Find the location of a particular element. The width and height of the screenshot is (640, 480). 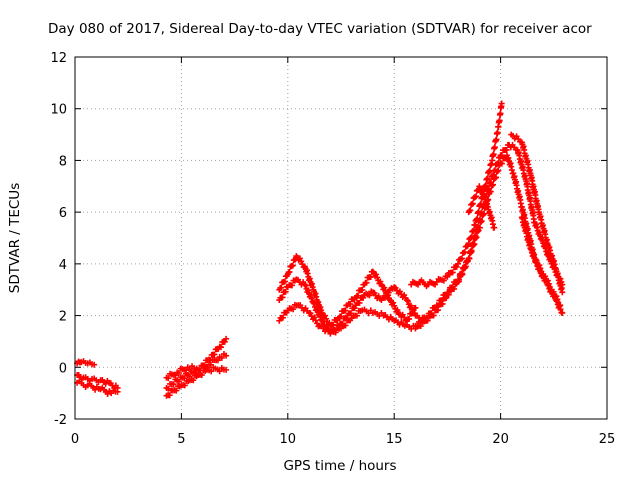

y-tick-label-4: 6 is located at coordinates (63, 213).